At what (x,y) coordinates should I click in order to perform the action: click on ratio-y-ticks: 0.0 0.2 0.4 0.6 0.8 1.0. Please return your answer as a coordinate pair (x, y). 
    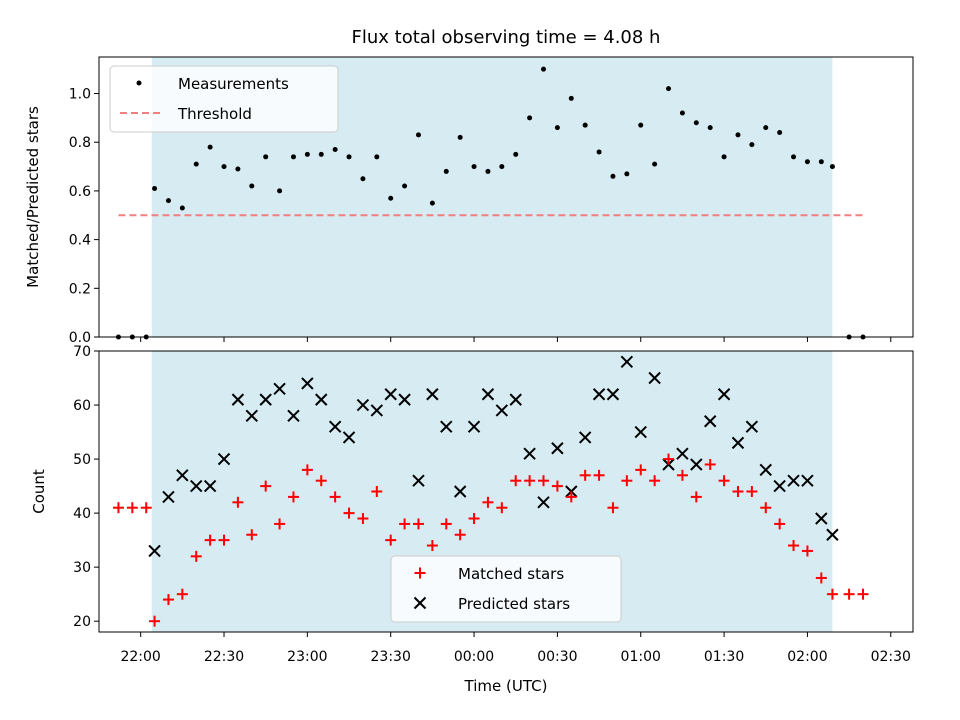
    Looking at the image, I should click on (84, 216).